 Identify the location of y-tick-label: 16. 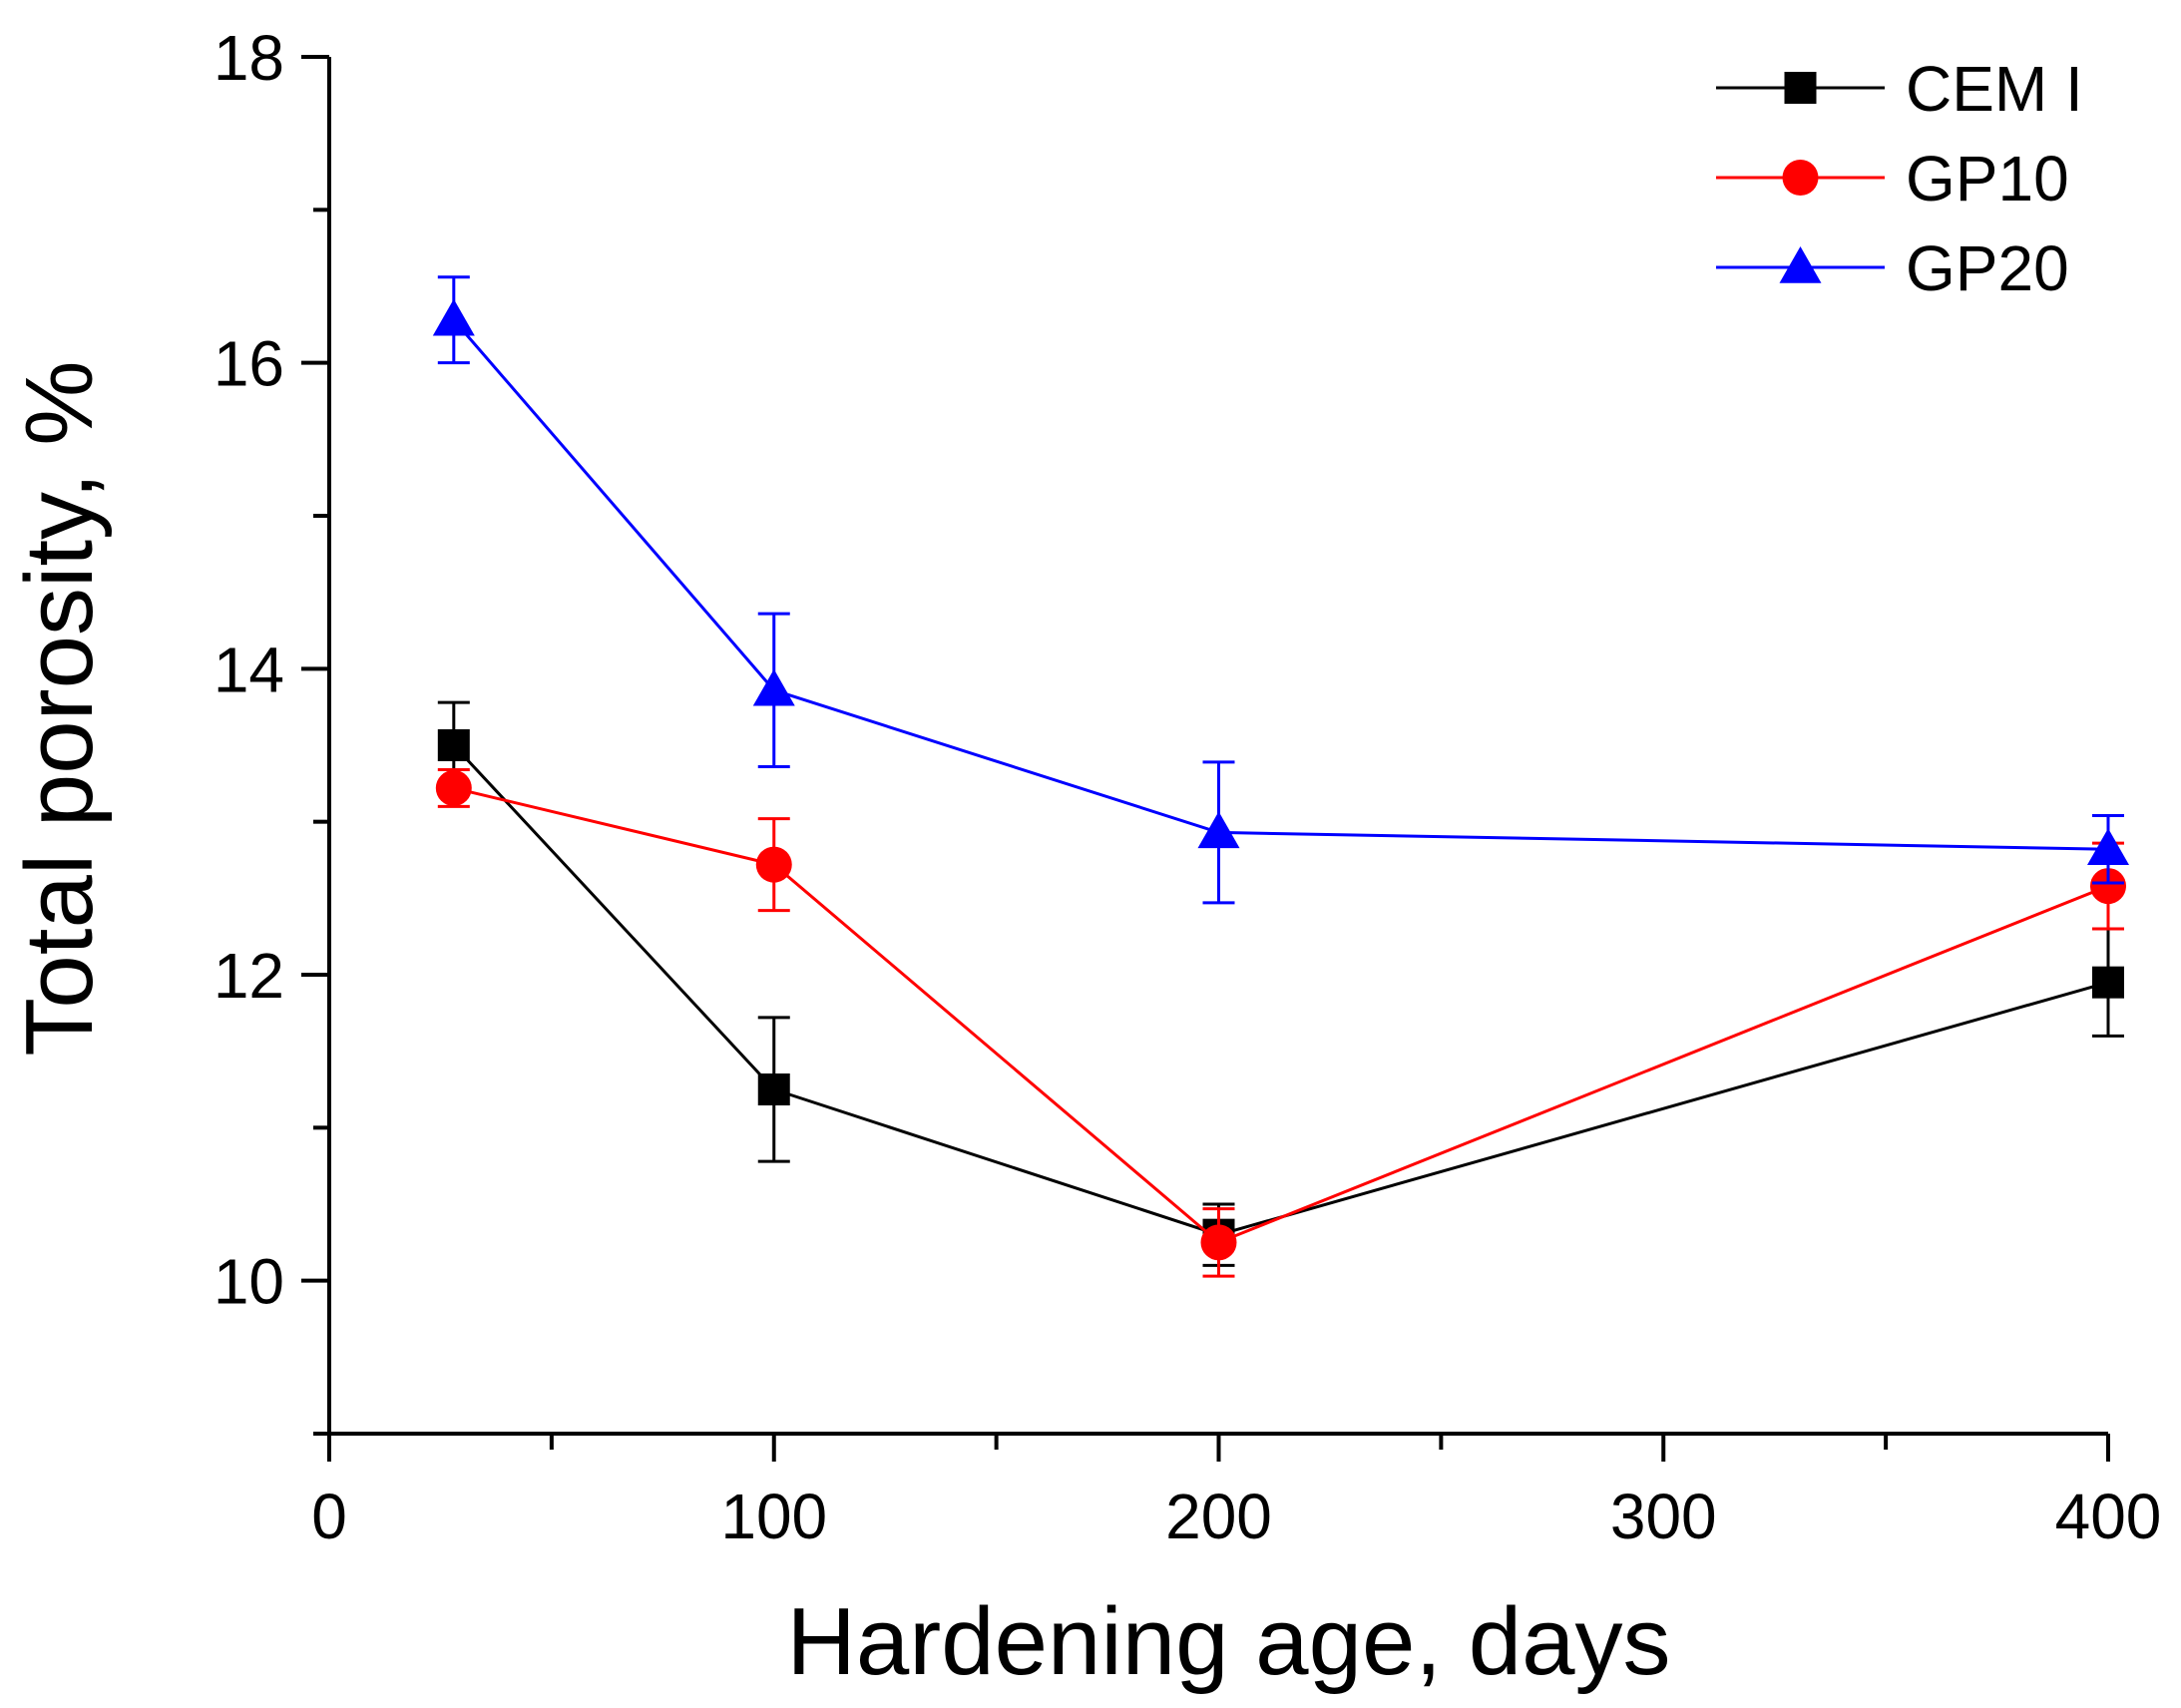
(249, 364).